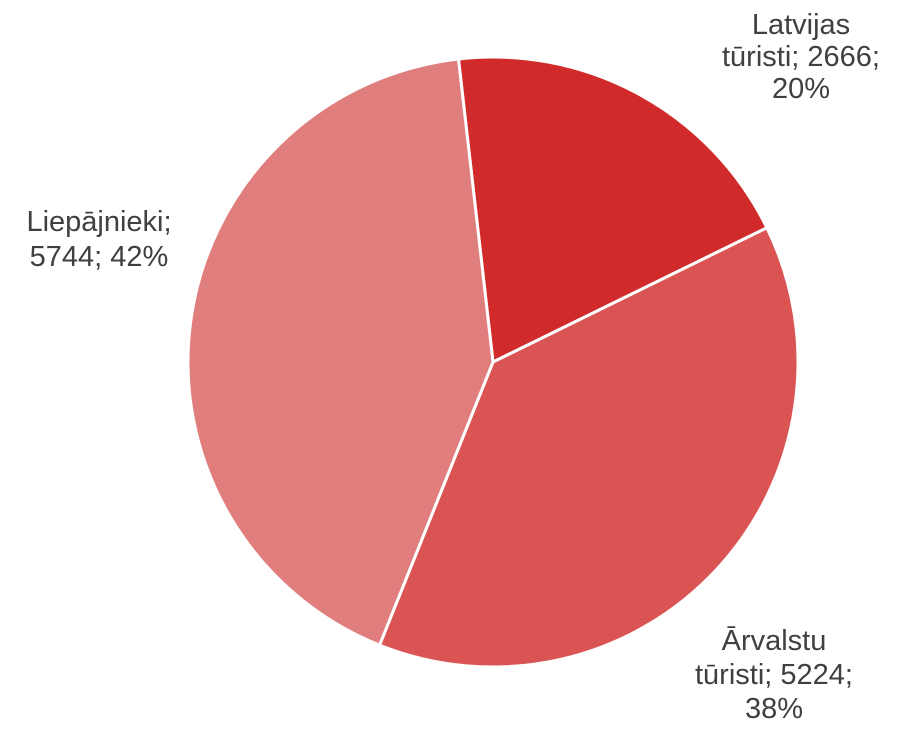  What do you see at coordinates (801, 89) in the screenshot?
I see `data-label-line: 20%` at bounding box center [801, 89].